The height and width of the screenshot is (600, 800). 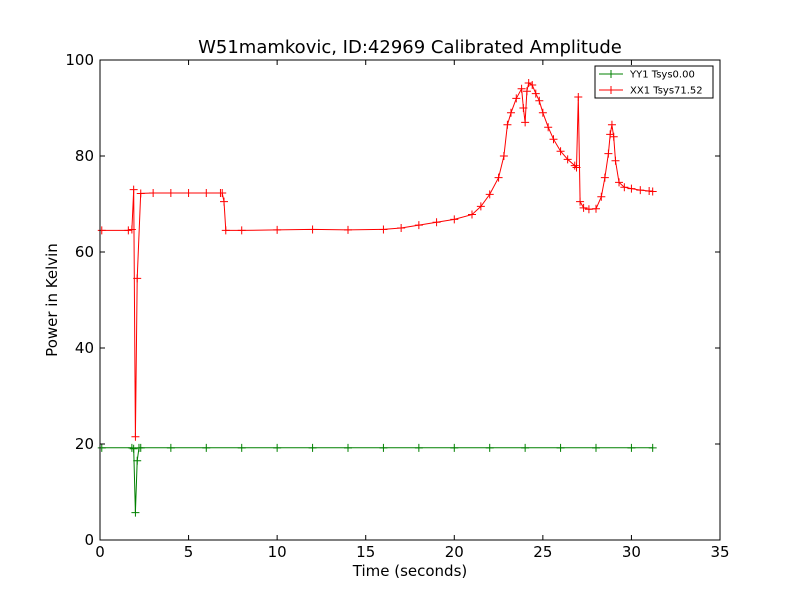 What do you see at coordinates (542, 552) in the screenshot?
I see `x-tick-label-5: 25` at bounding box center [542, 552].